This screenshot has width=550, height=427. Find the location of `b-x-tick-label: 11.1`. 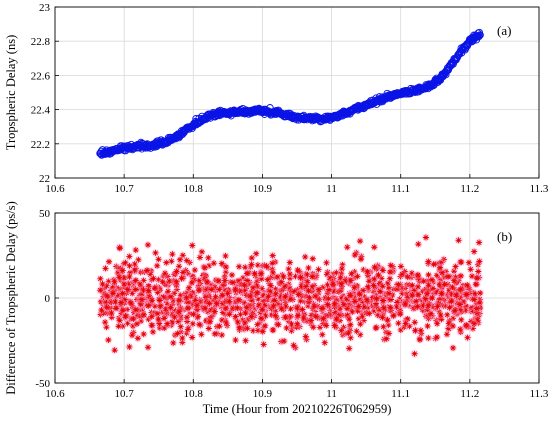

b-x-tick-label: 11.1 is located at coordinates (400, 394).